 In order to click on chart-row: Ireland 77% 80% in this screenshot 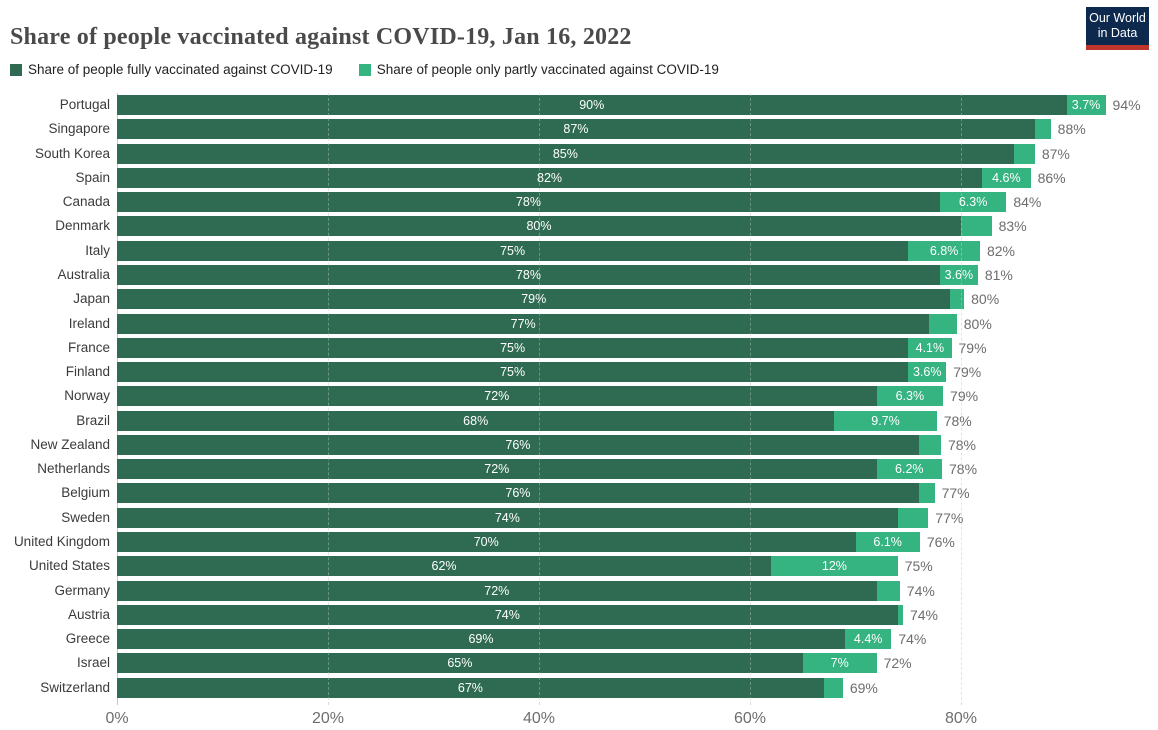, I will do `click(579, 324)`.